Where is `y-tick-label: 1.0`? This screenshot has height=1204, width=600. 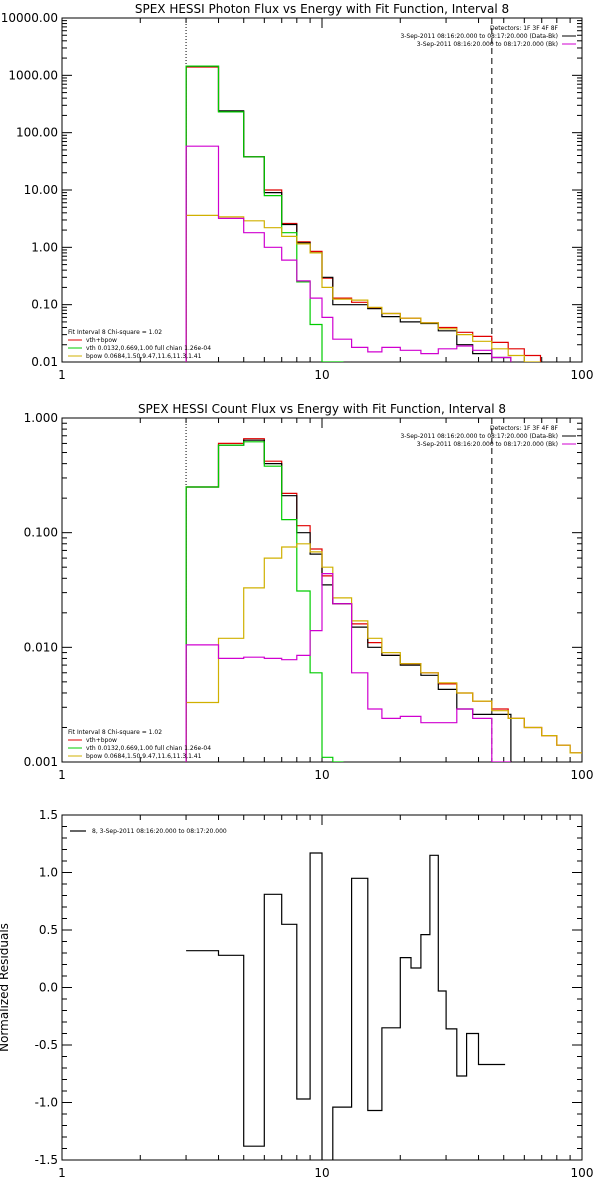 y-tick-label: 1.0 is located at coordinates (48, 873).